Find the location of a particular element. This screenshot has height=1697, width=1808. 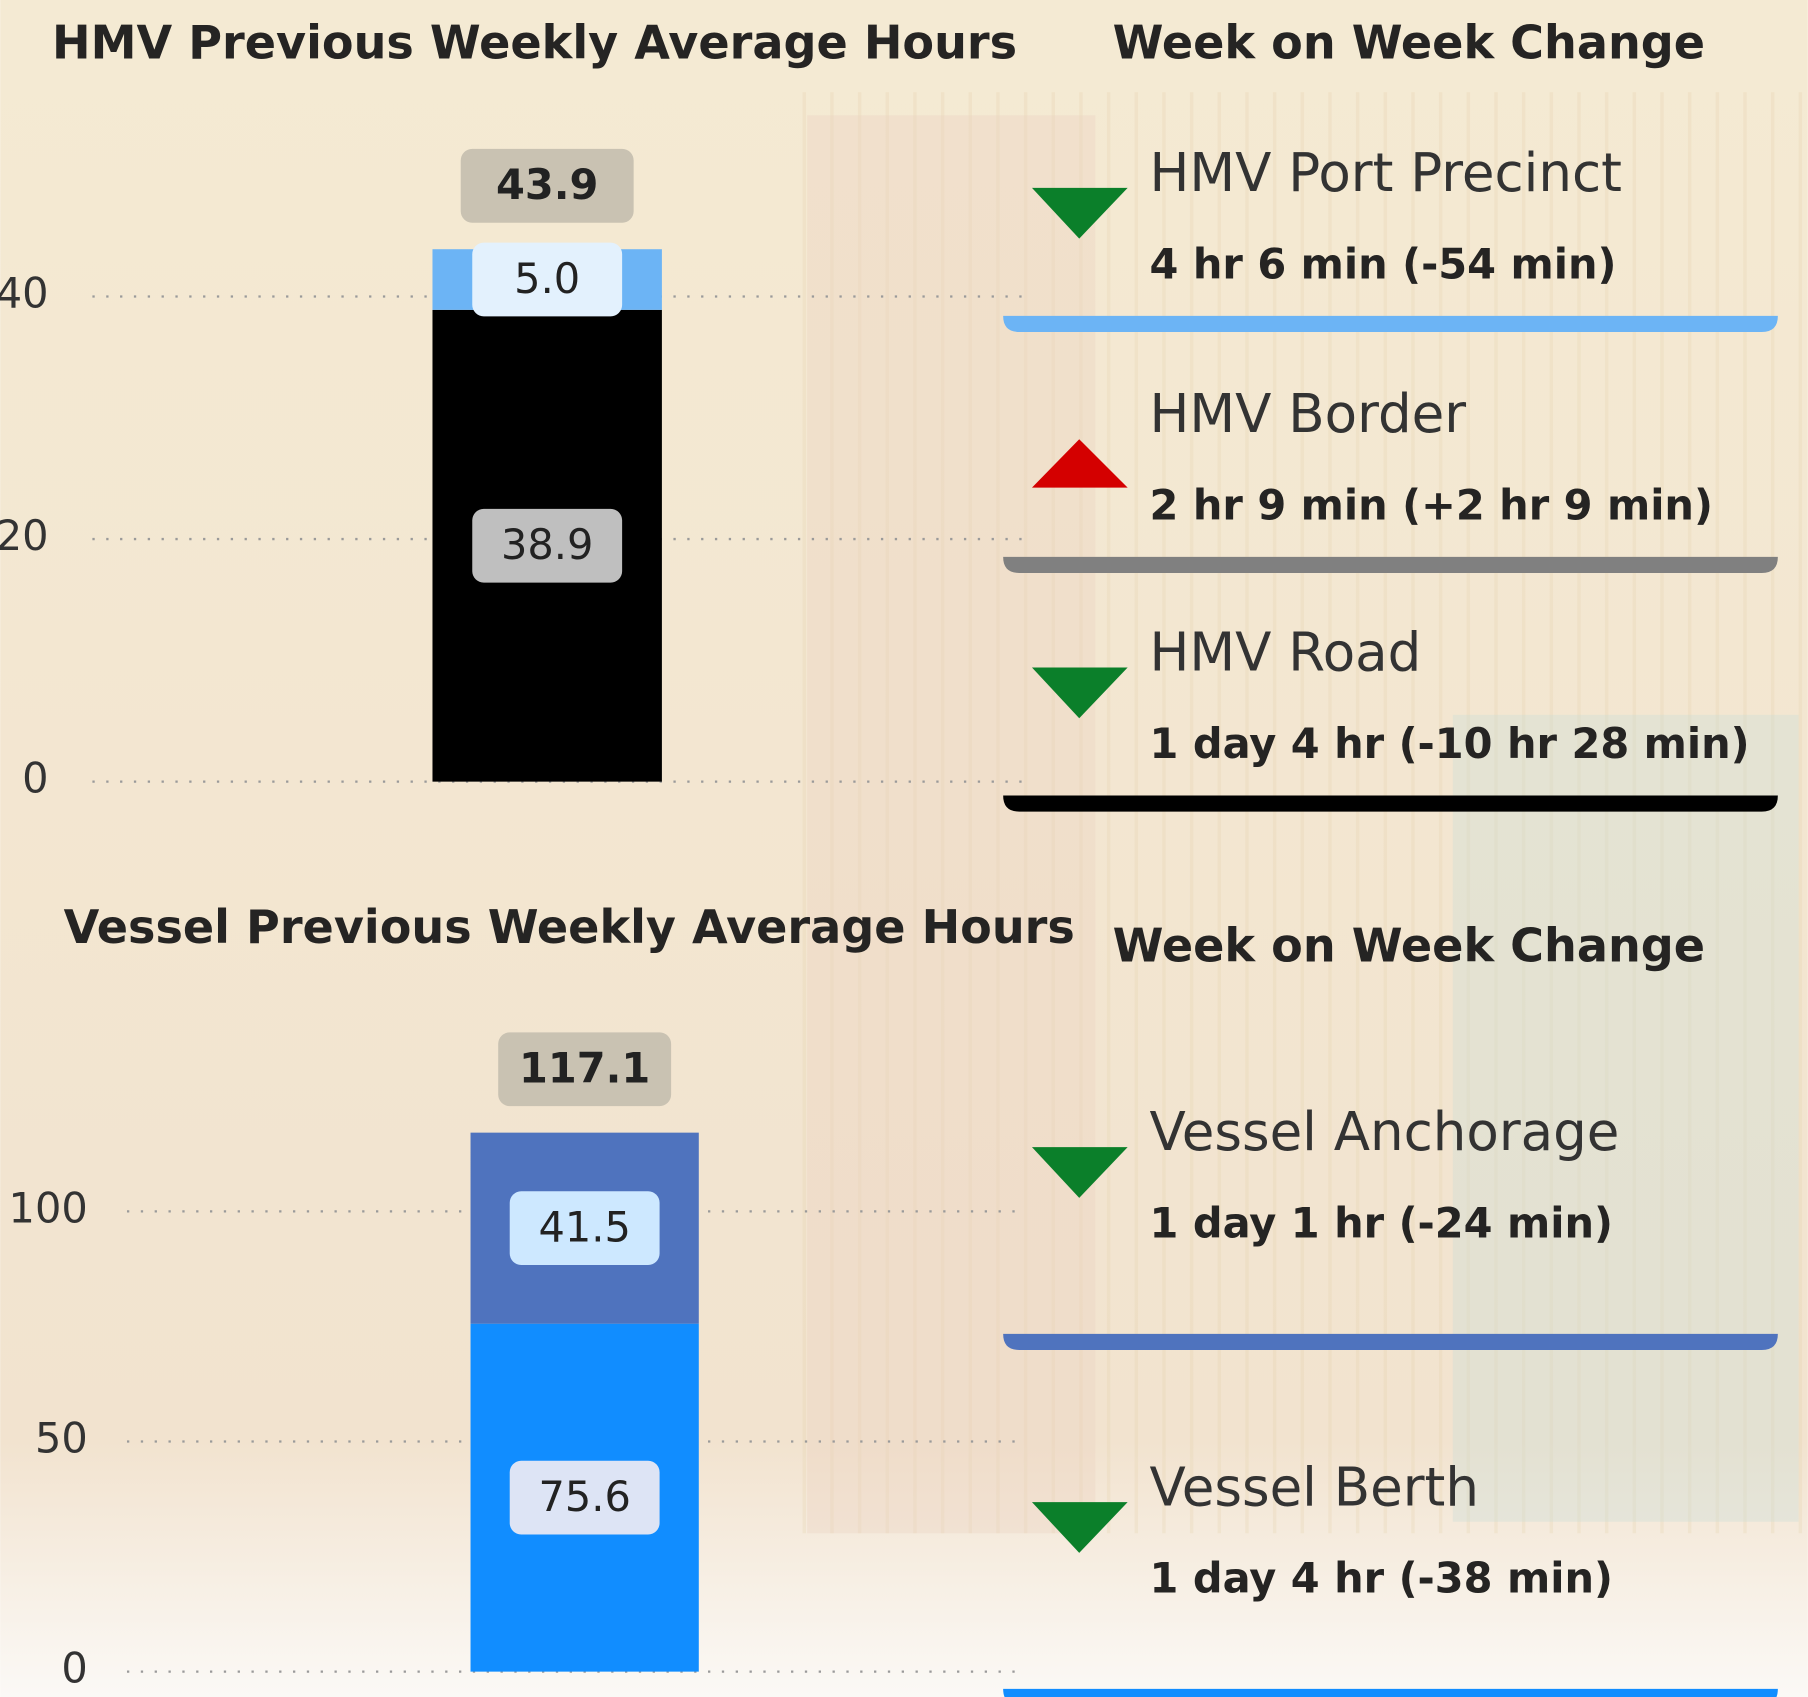

kpi-value: 2 hr 9 min (+2 hr 9 min) is located at coordinates (1431, 504).